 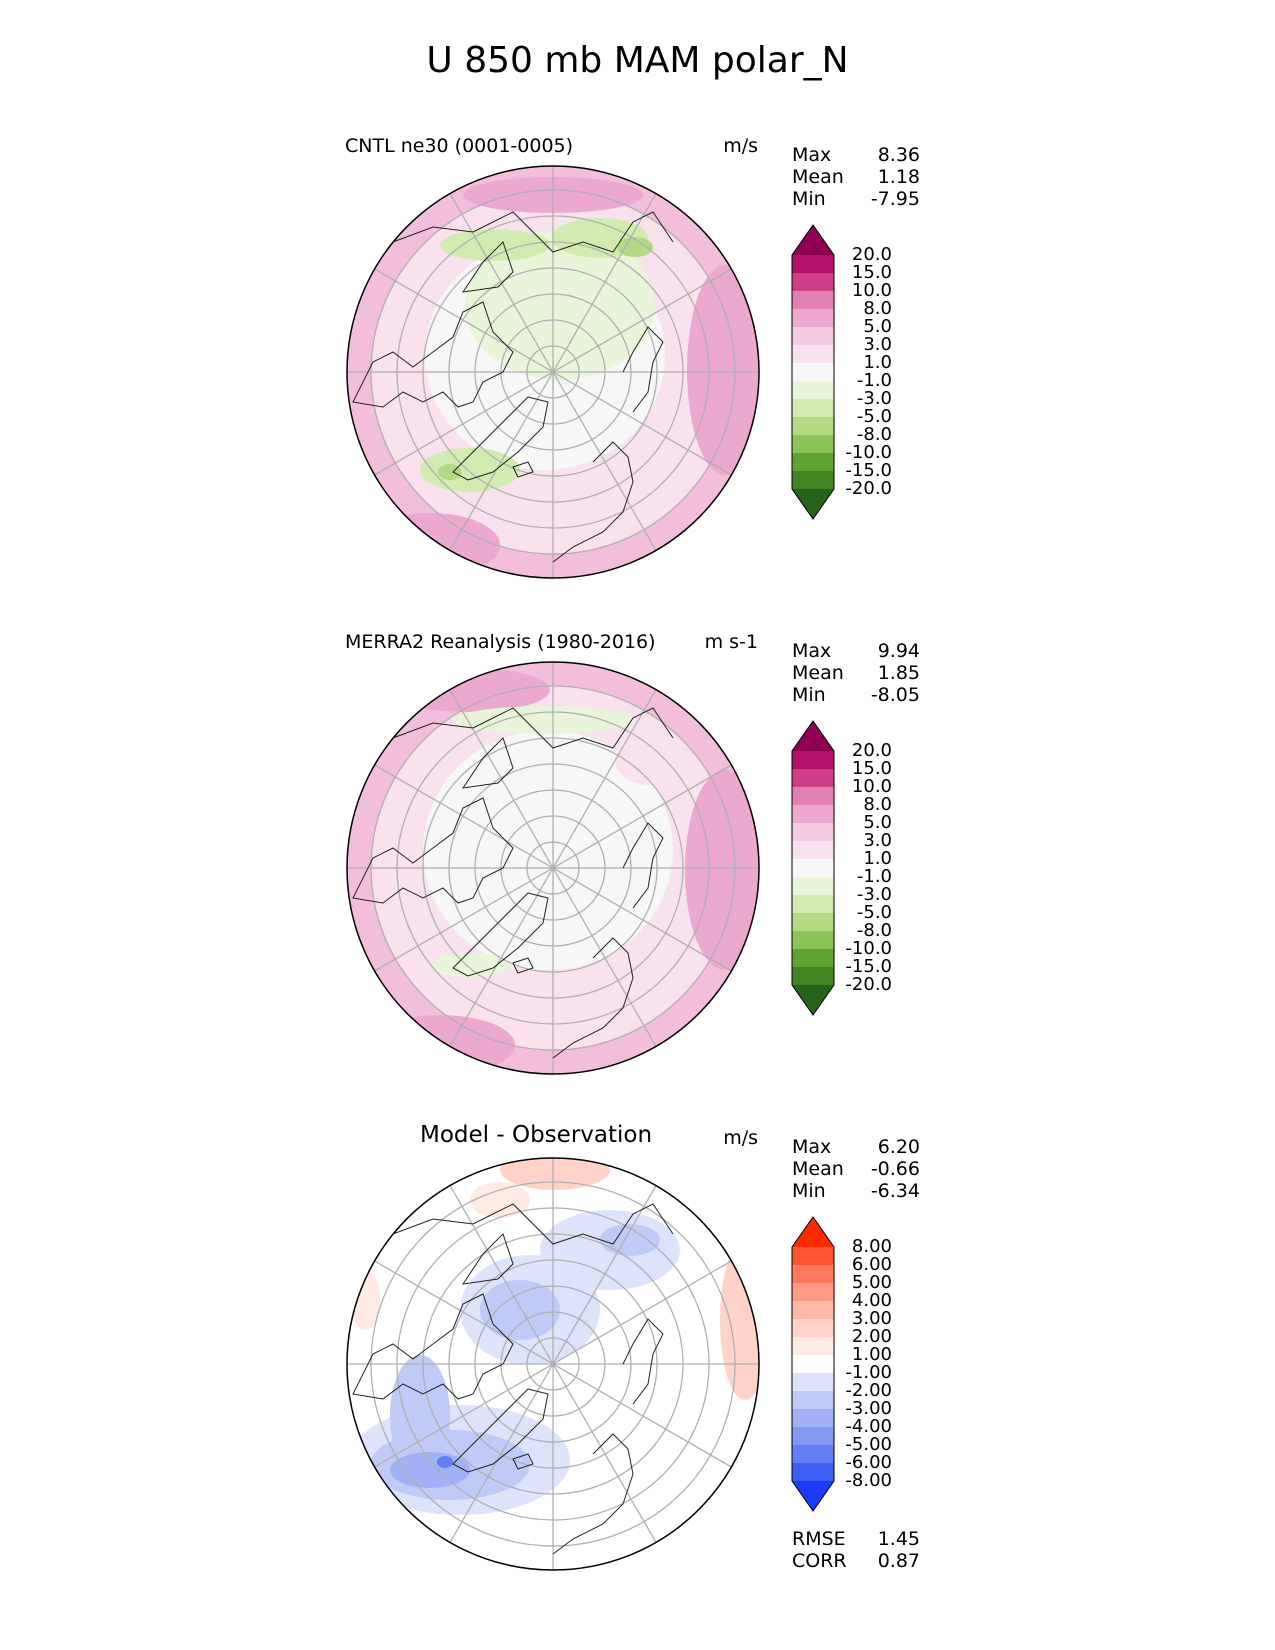 What do you see at coordinates (871, 1336) in the screenshot?
I see `colorbar-tick-label: 2.00` at bounding box center [871, 1336].